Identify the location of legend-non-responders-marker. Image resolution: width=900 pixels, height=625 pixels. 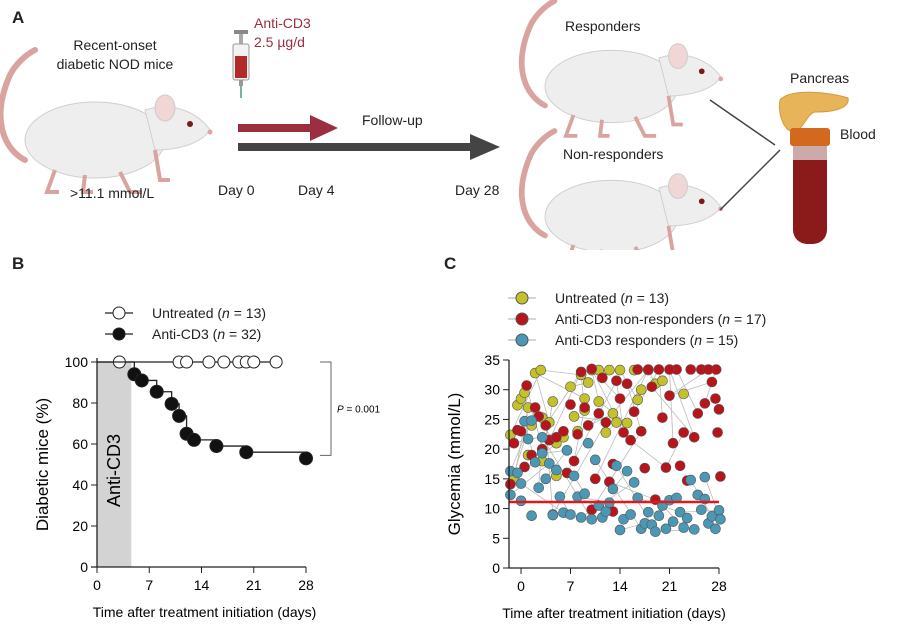
(522, 319).